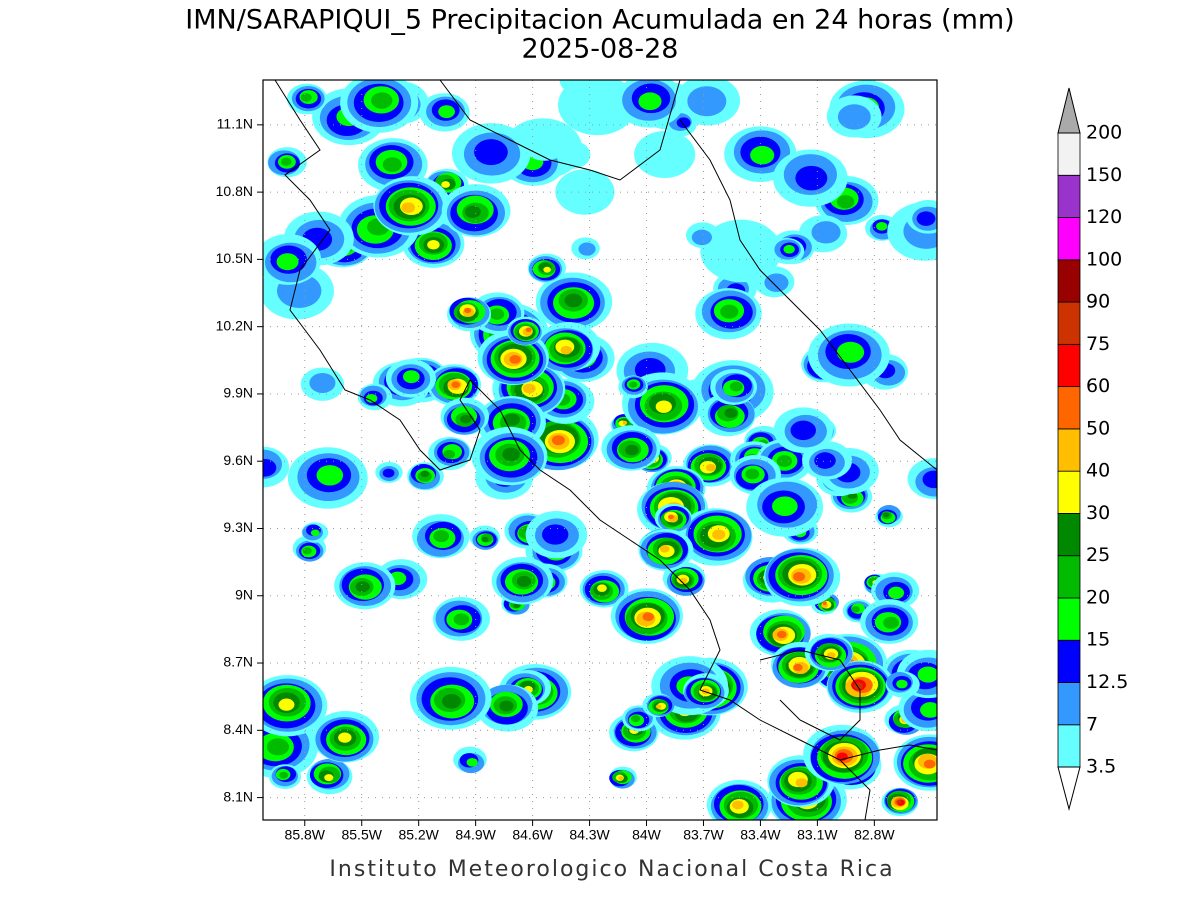 This screenshot has height=900, width=1200. Describe the element at coordinates (305, 835) in the screenshot. I see `lon-label: 85.8W` at that location.